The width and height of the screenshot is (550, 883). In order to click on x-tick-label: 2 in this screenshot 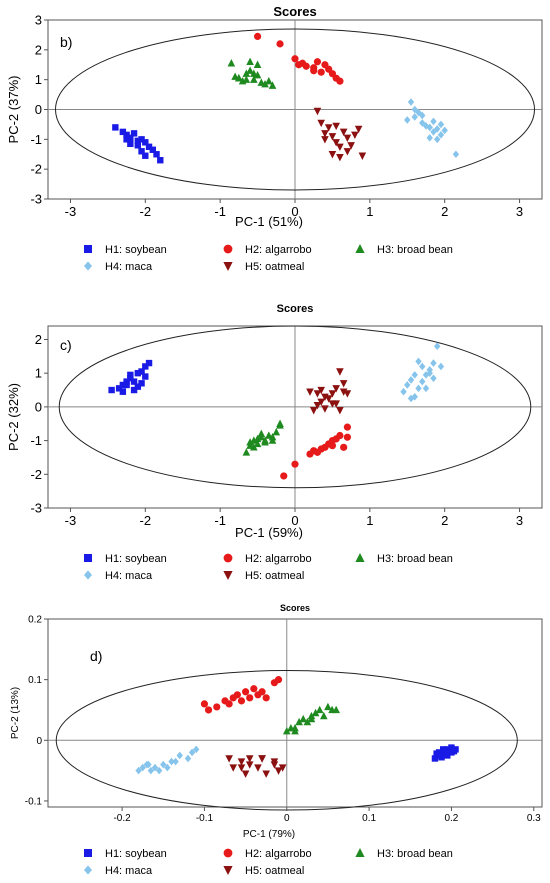, I will do `click(444, 211)`.